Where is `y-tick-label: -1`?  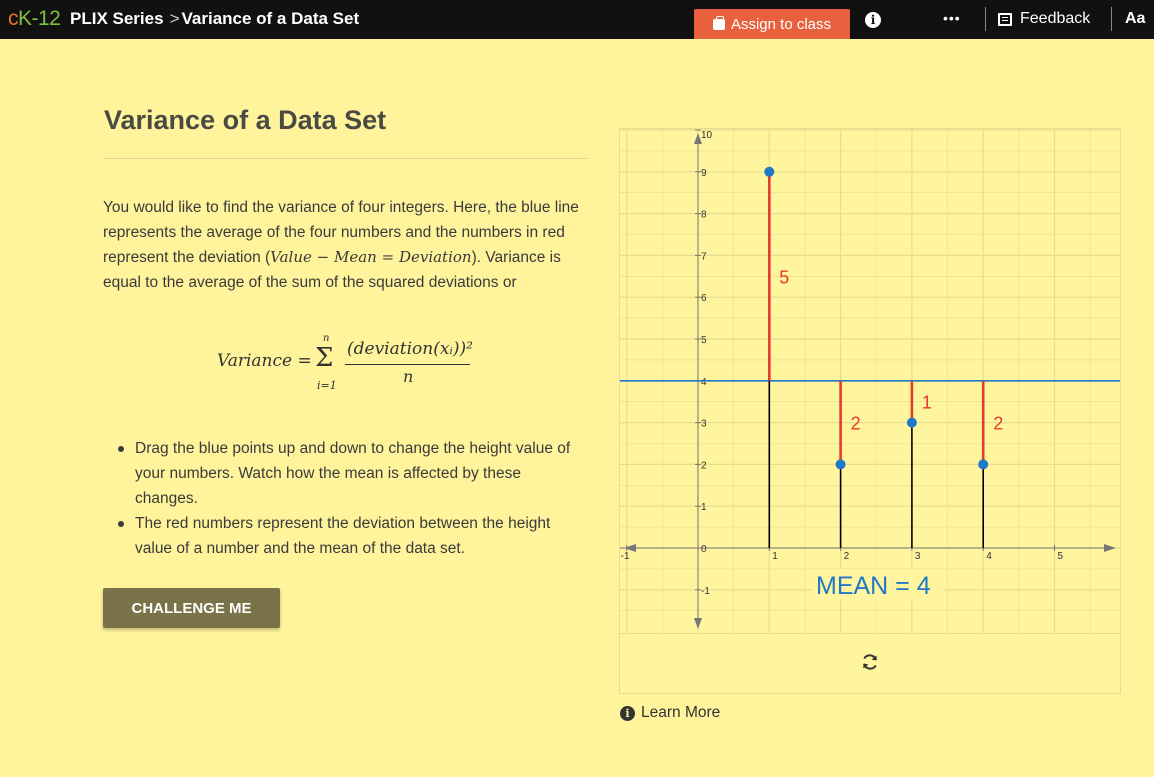
y-tick-label: -1 is located at coordinates (705, 591).